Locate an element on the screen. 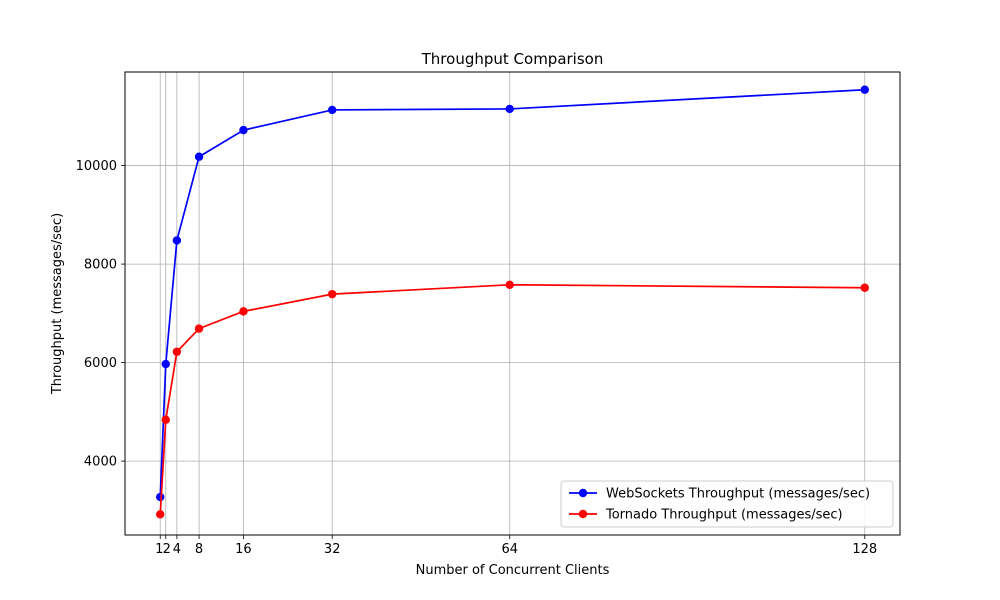 This screenshot has height=600, width=1000. y-tick-label: 8000 is located at coordinates (100, 265).